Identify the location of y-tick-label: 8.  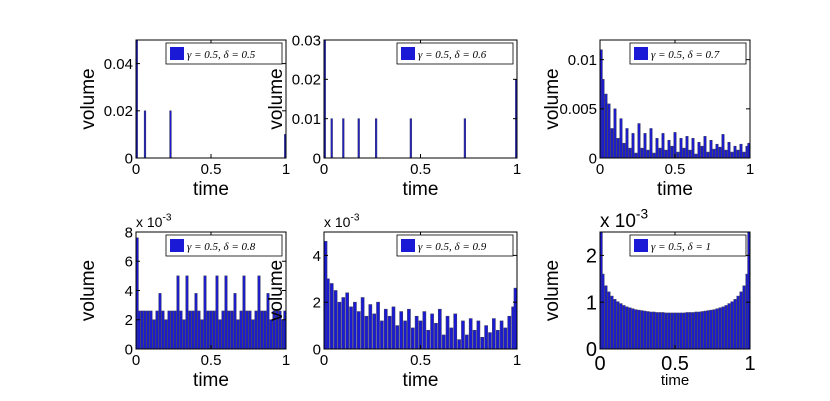
(129, 232).